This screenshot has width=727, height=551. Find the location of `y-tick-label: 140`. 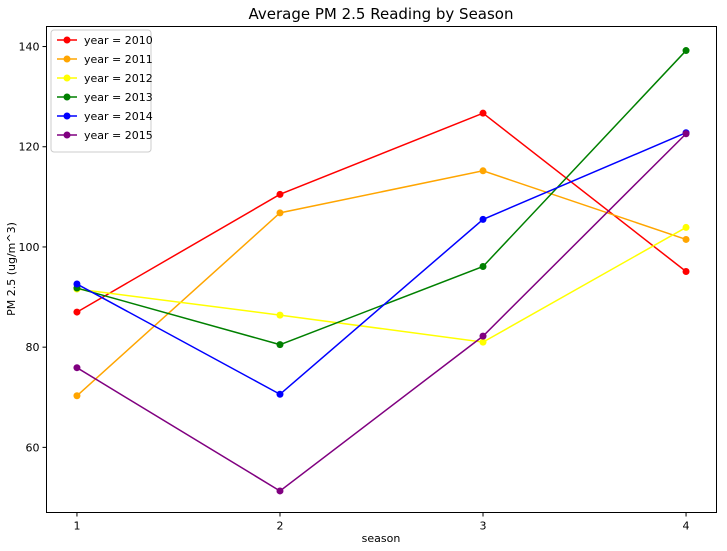

y-tick-label: 140 is located at coordinates (29, 47).